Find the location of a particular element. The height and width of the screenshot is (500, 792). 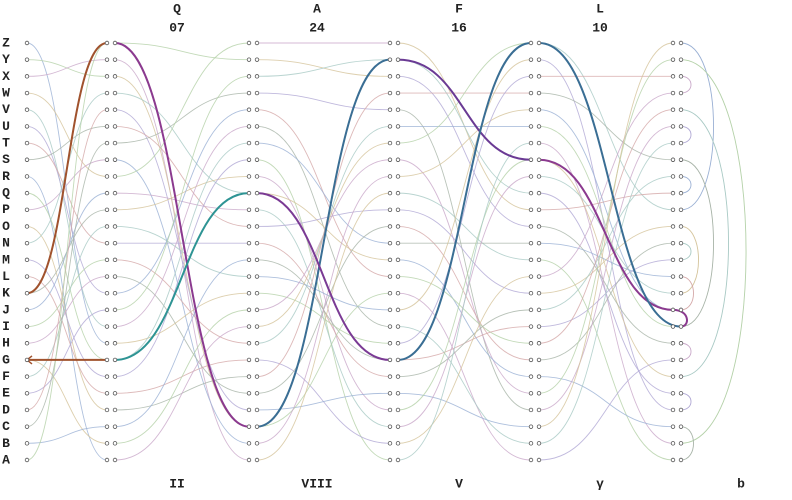

rotor-position: 10 is located at coordinates (600, 27).